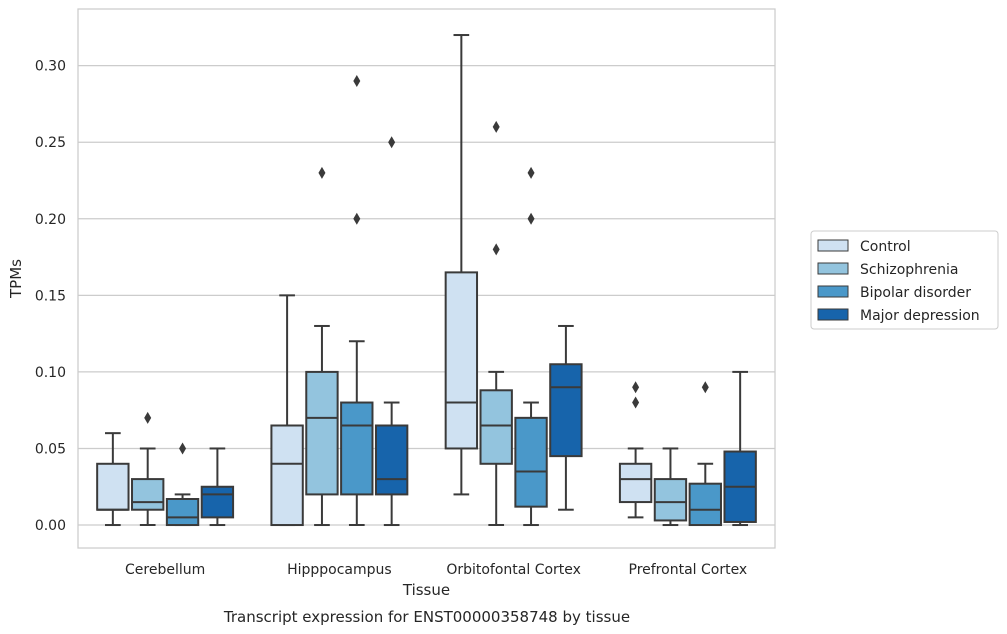 The width and height of the screenshot is (1007, 634). Describe the element at coordinates (688, 570) in the screenshot. I see `x-tick-label: Prefrontal Cortex` at that location.